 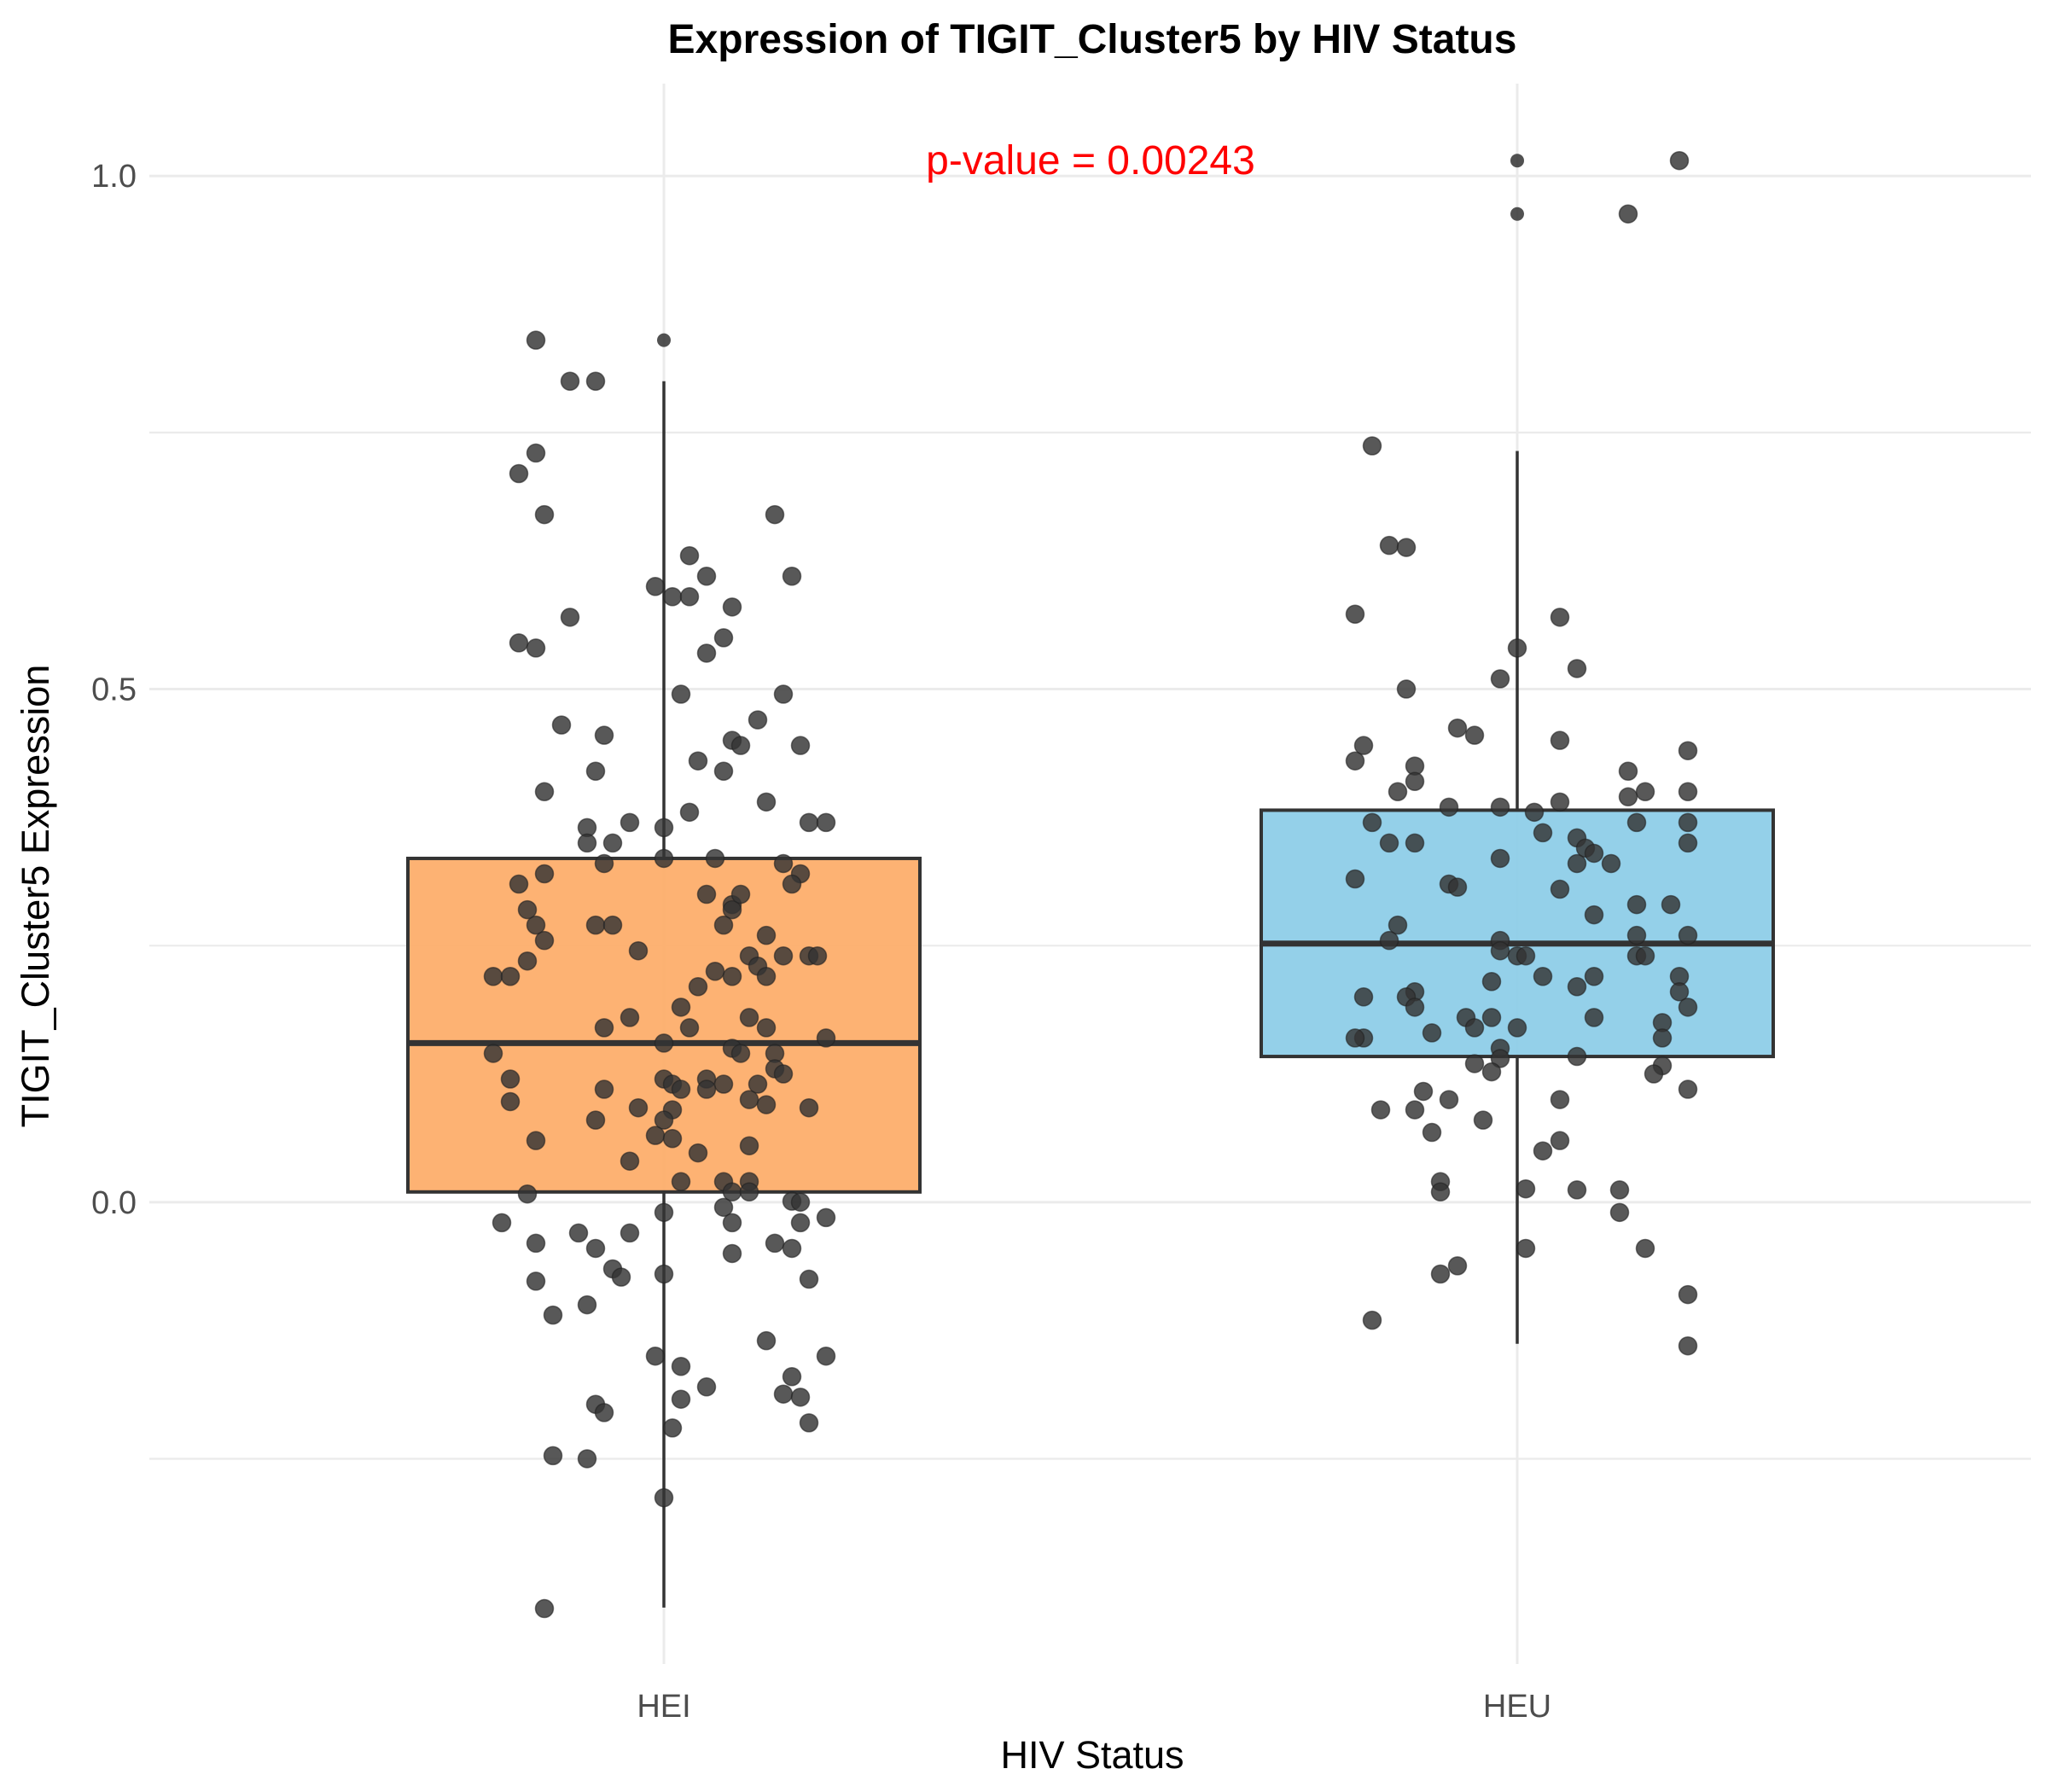 What do you see at coordinates (1517, 1707) in the screenshot?
I see `x-tick-label: HEU` at bounding box center [1517, 1707].